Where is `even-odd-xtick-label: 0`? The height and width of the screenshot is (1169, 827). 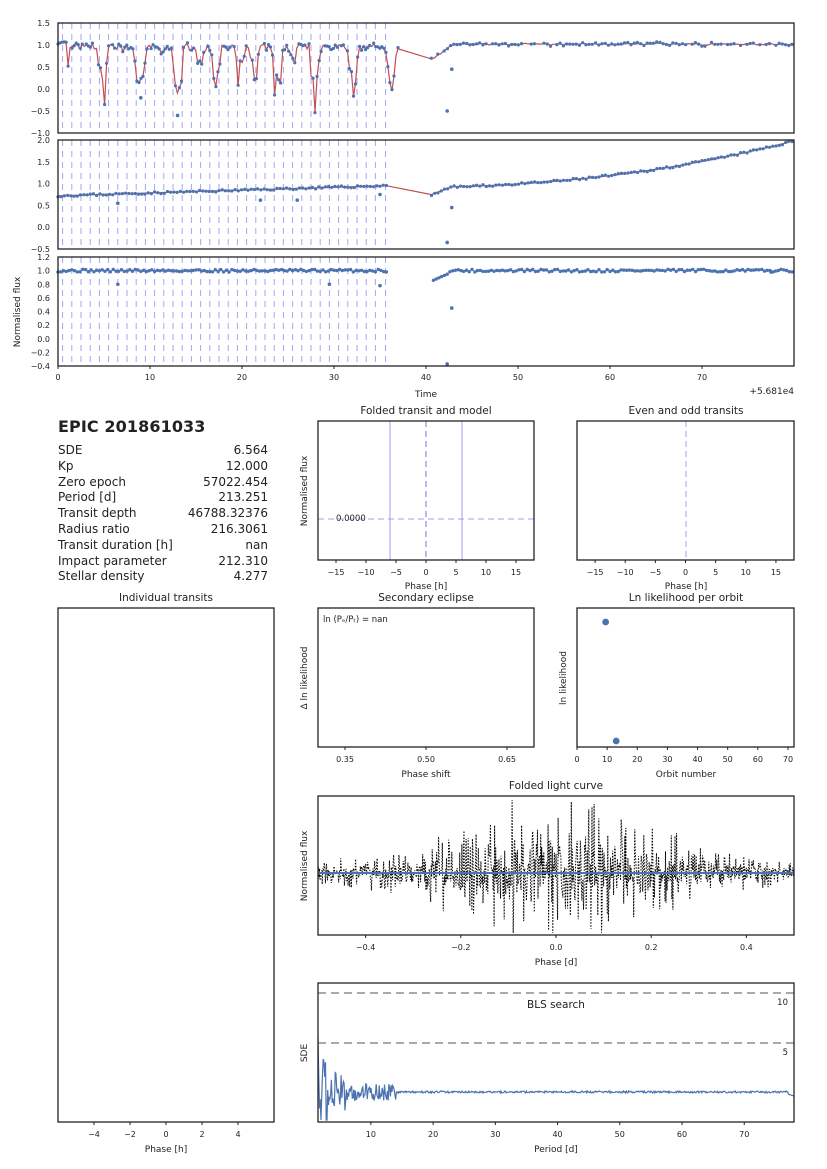
even-odd-xtick-label: 0 is located at coordinates (685, 572).